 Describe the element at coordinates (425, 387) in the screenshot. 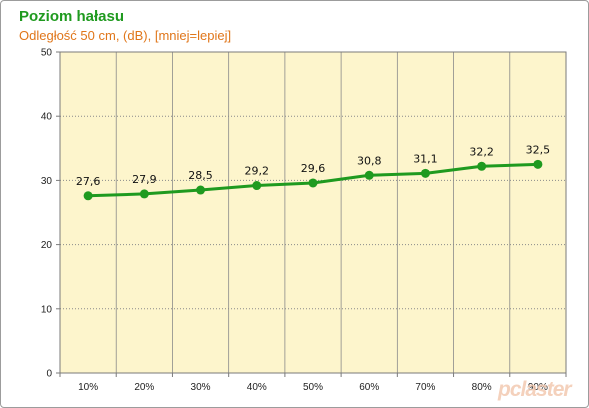

I see `x-tick-label: 70%` at that location.